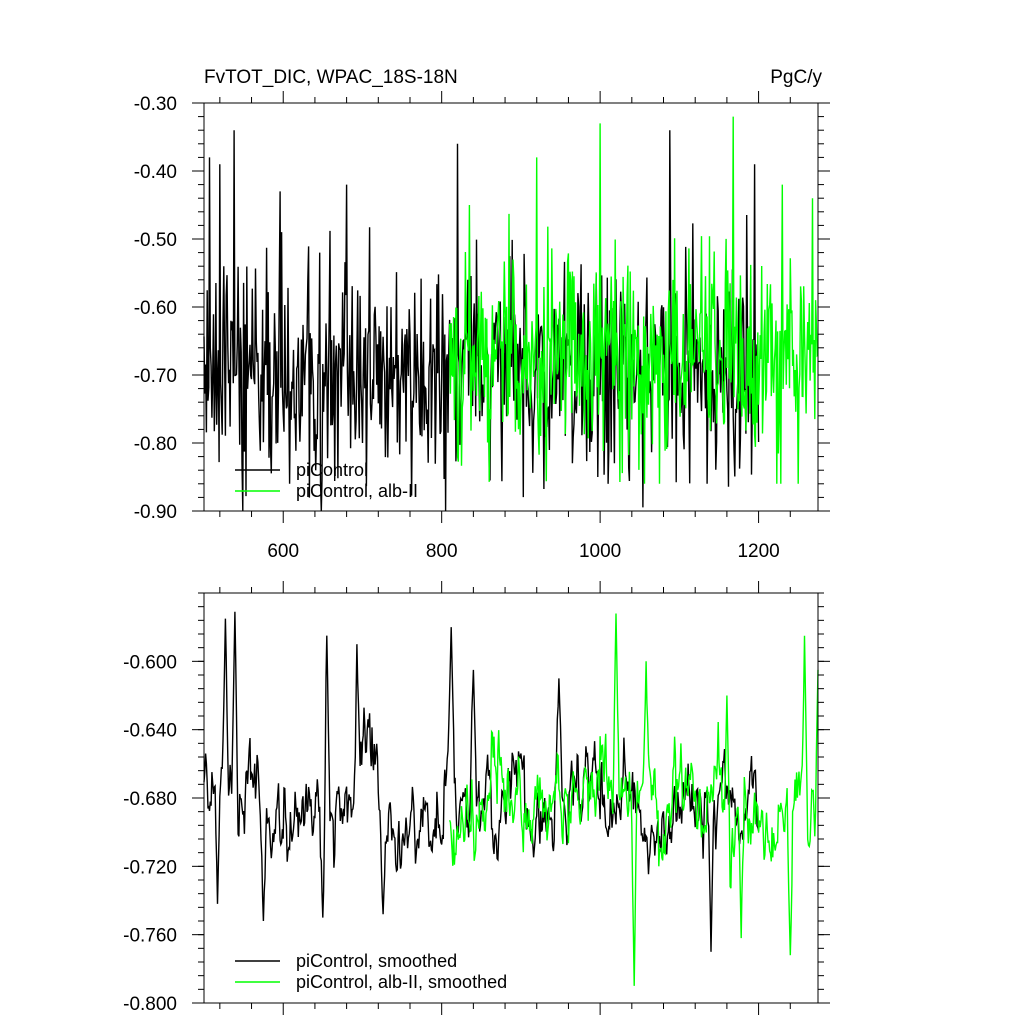  Describe the element at coordinates (150, 662) in the screenshot. I see `y-tick-label: -0.600` at that location.